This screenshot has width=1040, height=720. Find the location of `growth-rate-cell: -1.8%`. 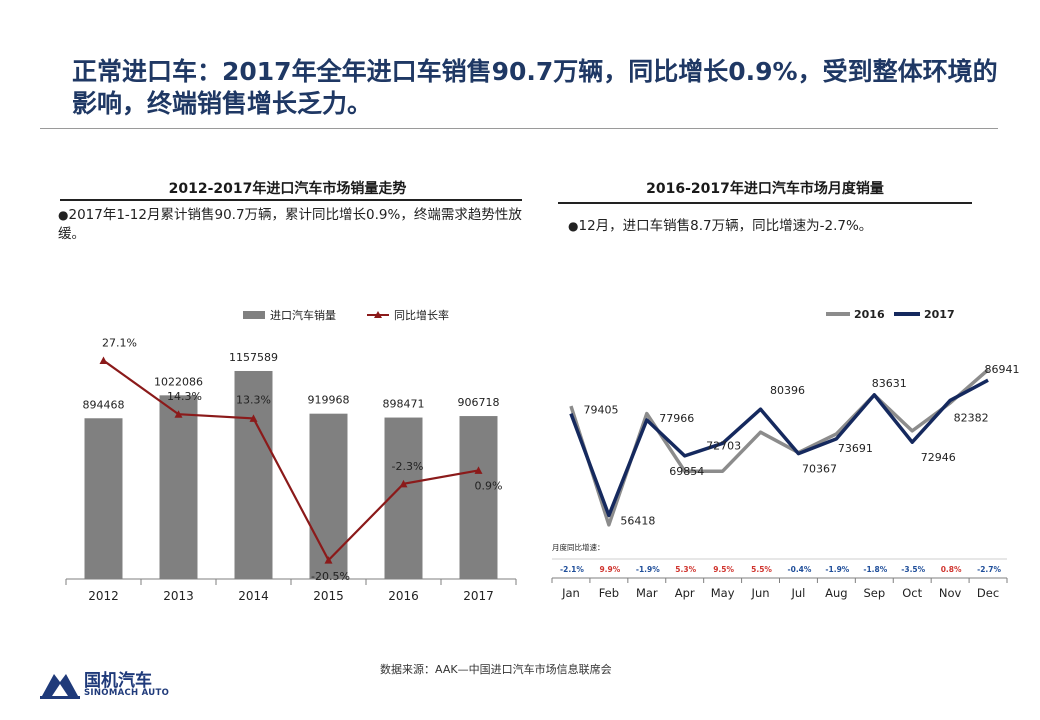

growth-rate-cell: -1.8% is located at coordinates (875, 569).